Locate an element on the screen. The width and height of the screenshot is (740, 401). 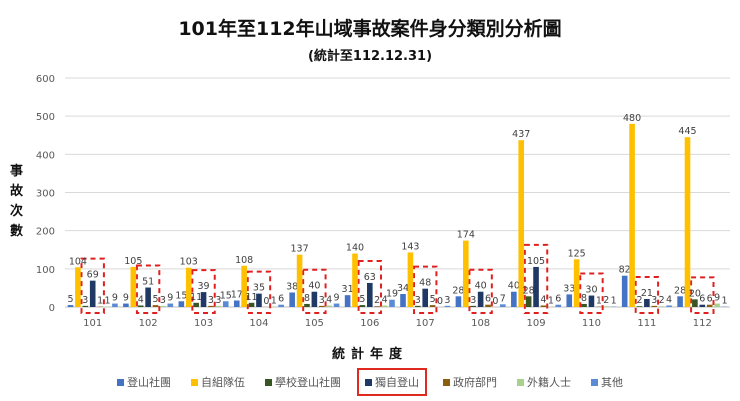
data-label: 38 is located at coordinates (292, 286).